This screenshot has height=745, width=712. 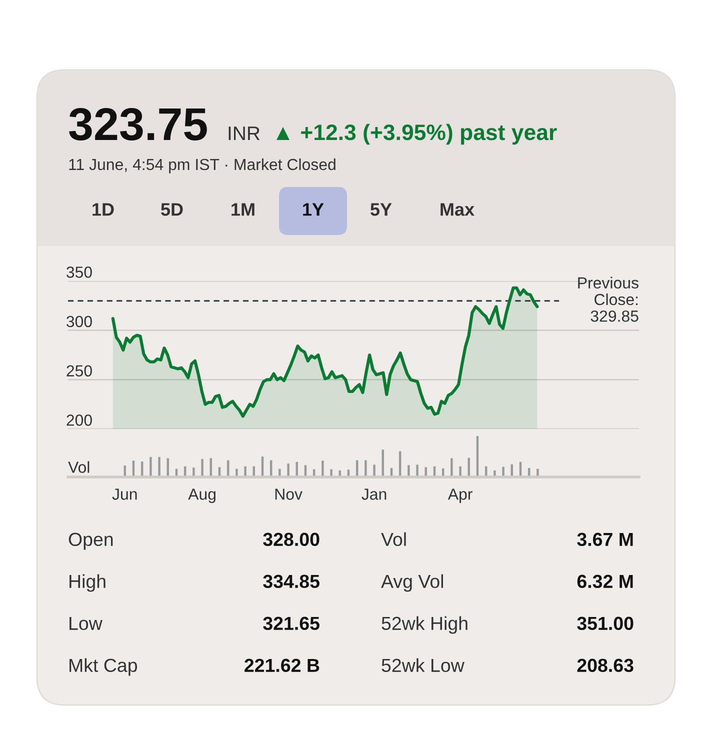 I want to click on text: 334.85, so click(x=291, y=581).